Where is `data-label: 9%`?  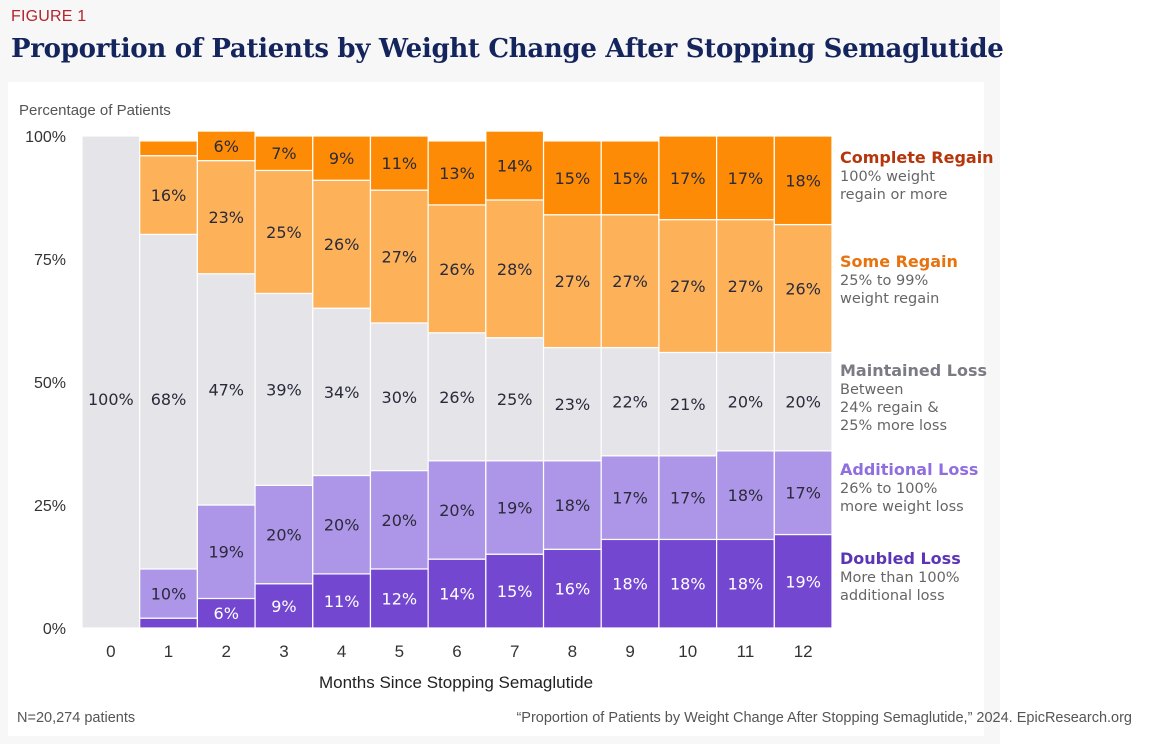
data-label: 9% is located at coordinates (283, 606).